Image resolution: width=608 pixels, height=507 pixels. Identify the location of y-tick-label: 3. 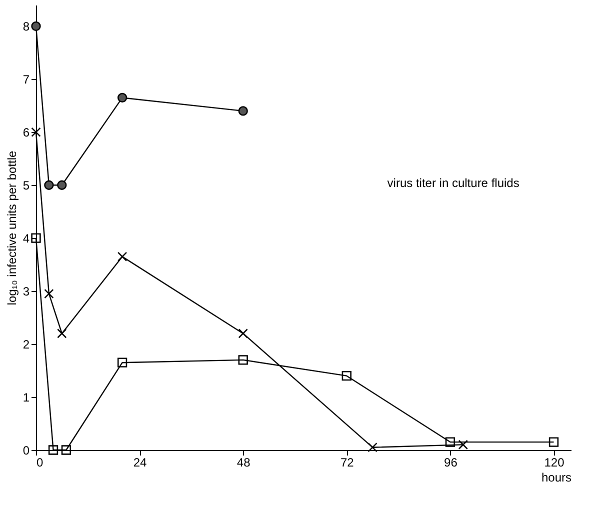
(26, 291).